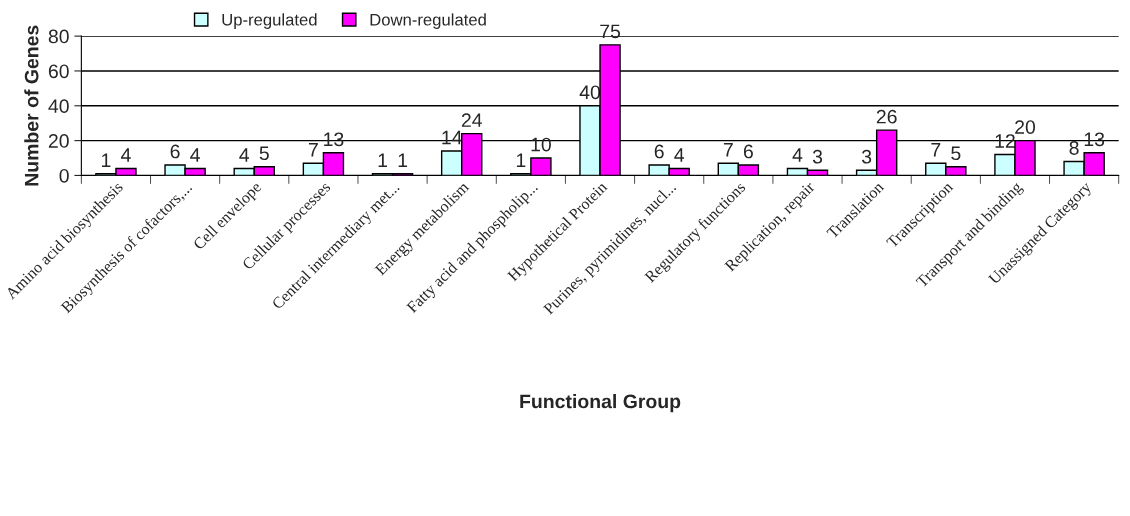 This screenshot has width=1130, height=516. What do you see at coordinates (541, 144) in the screenshot?
I see `data-label: 10` at bounding box center [541, 144].